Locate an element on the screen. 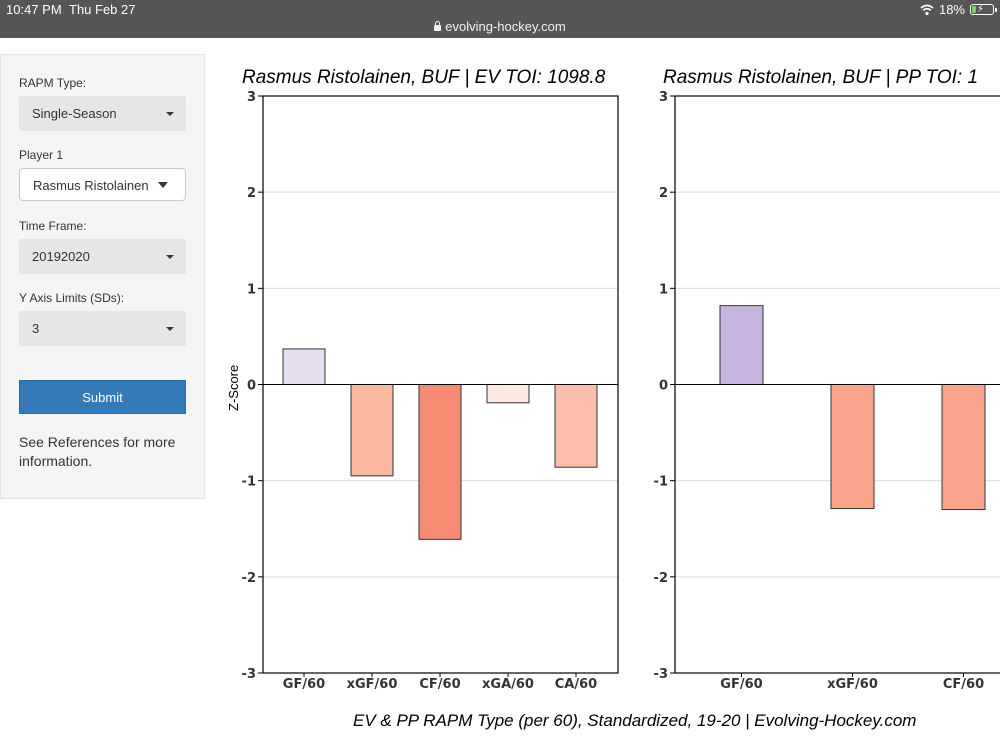  player-value: Rasmus Ristolainen is located at coordinates (91, 185).